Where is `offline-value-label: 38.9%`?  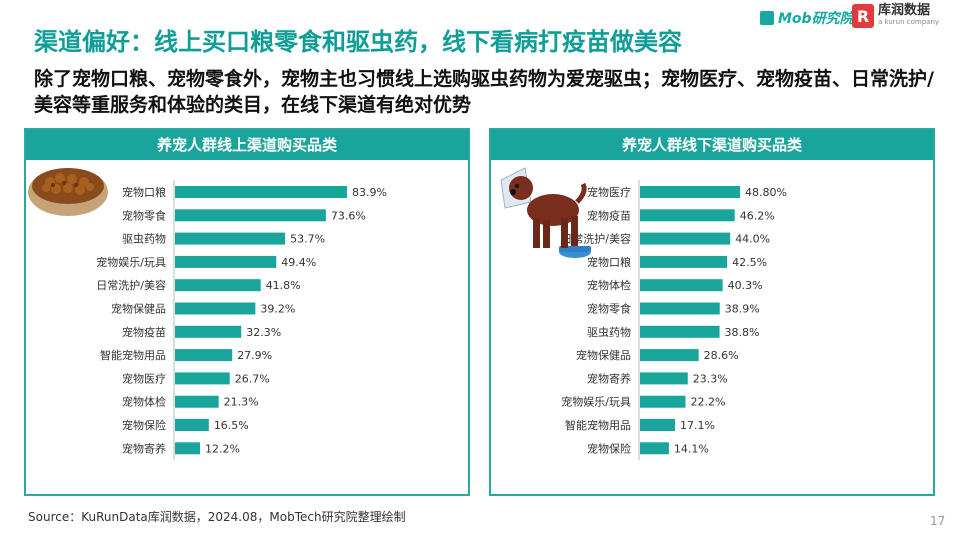 offline-value-label: 38.9% is located at coordinates (742, 309).